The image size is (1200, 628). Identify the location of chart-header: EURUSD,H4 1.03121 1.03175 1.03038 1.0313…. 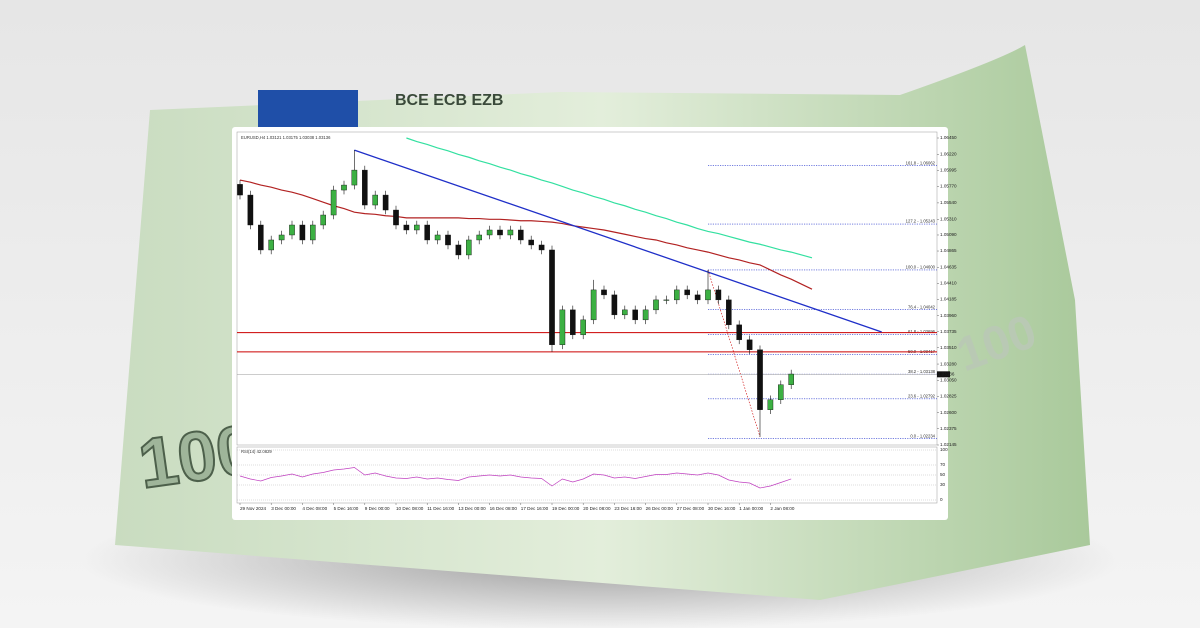
(286, 137).